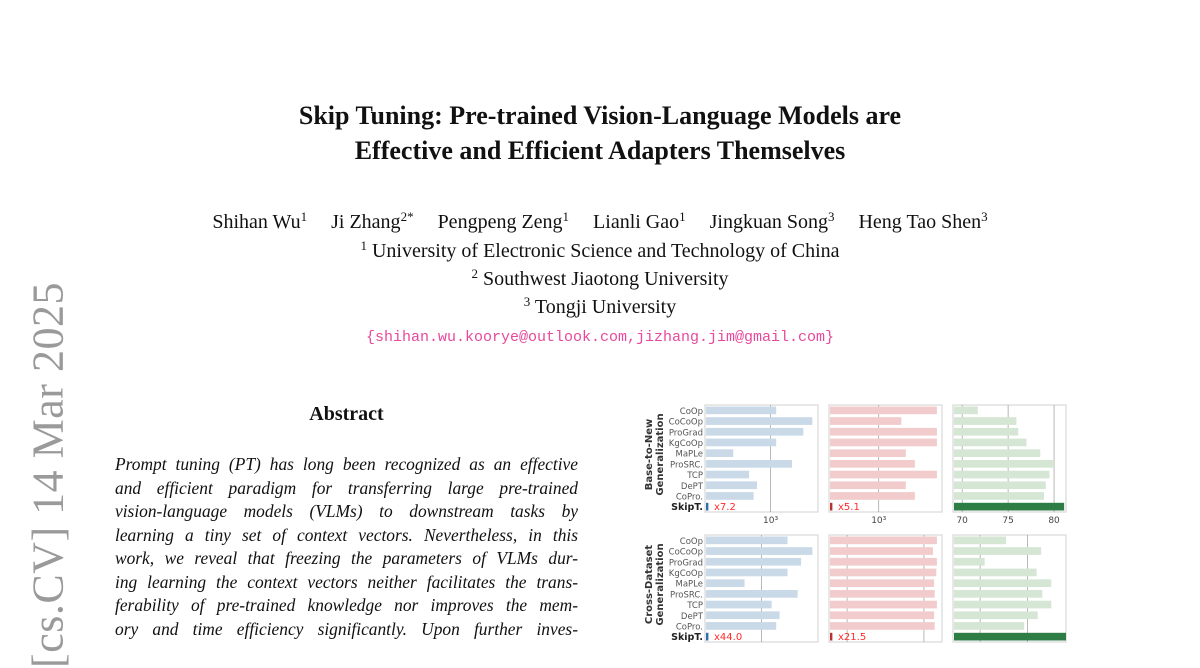 Image resolution: width=1200 pixels, height=668 pixels. Describe the element at coordinates (605, 279) in the screenshot. I see `aff-name: Southwest Jiaotong University` at that location.